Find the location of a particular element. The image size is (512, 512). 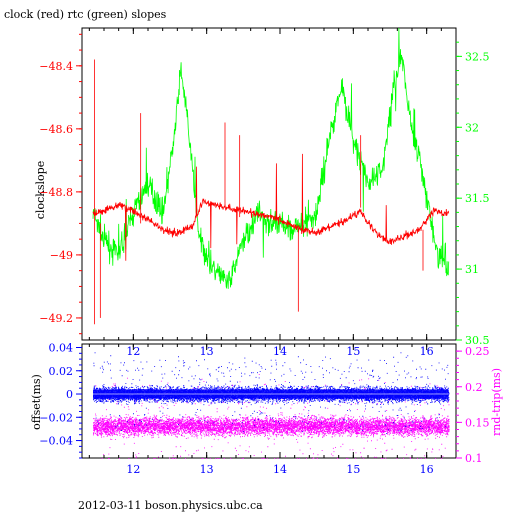

bottom-x-tick-label: 13 is located at coordinates (207, 469).